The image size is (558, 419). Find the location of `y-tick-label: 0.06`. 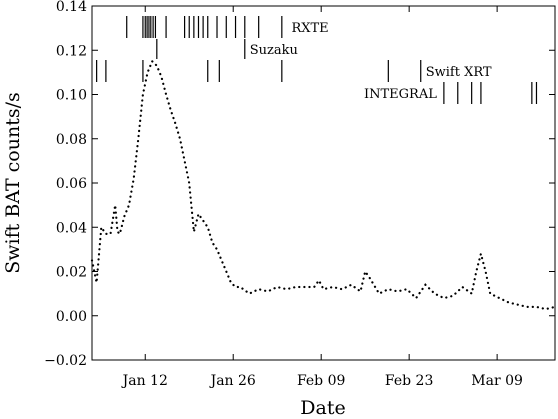

y-tick-label: 0.06 is located at coordinates (71, 184).